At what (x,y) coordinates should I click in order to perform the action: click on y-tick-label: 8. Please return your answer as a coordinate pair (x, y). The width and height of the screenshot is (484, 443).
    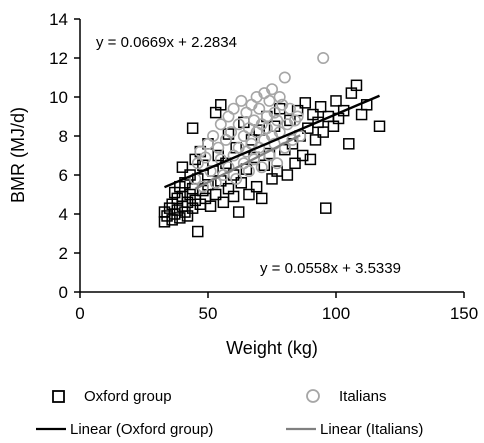
    Looking at the image, I should click on (63, 136).